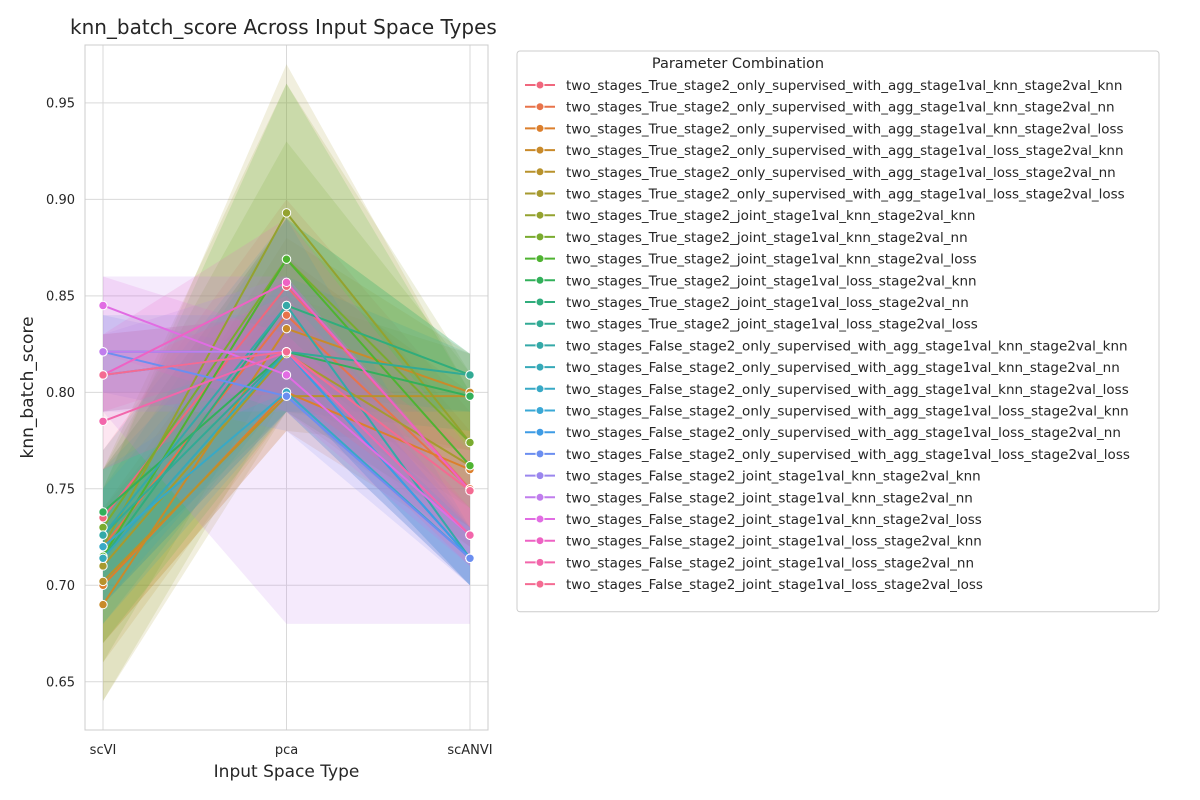 Image resolution: width=1200 pixels, height=800 pixels. Describe the element at coordinates (286, 750) in the screenshot. I see `x-tick-label: pca` at that location.